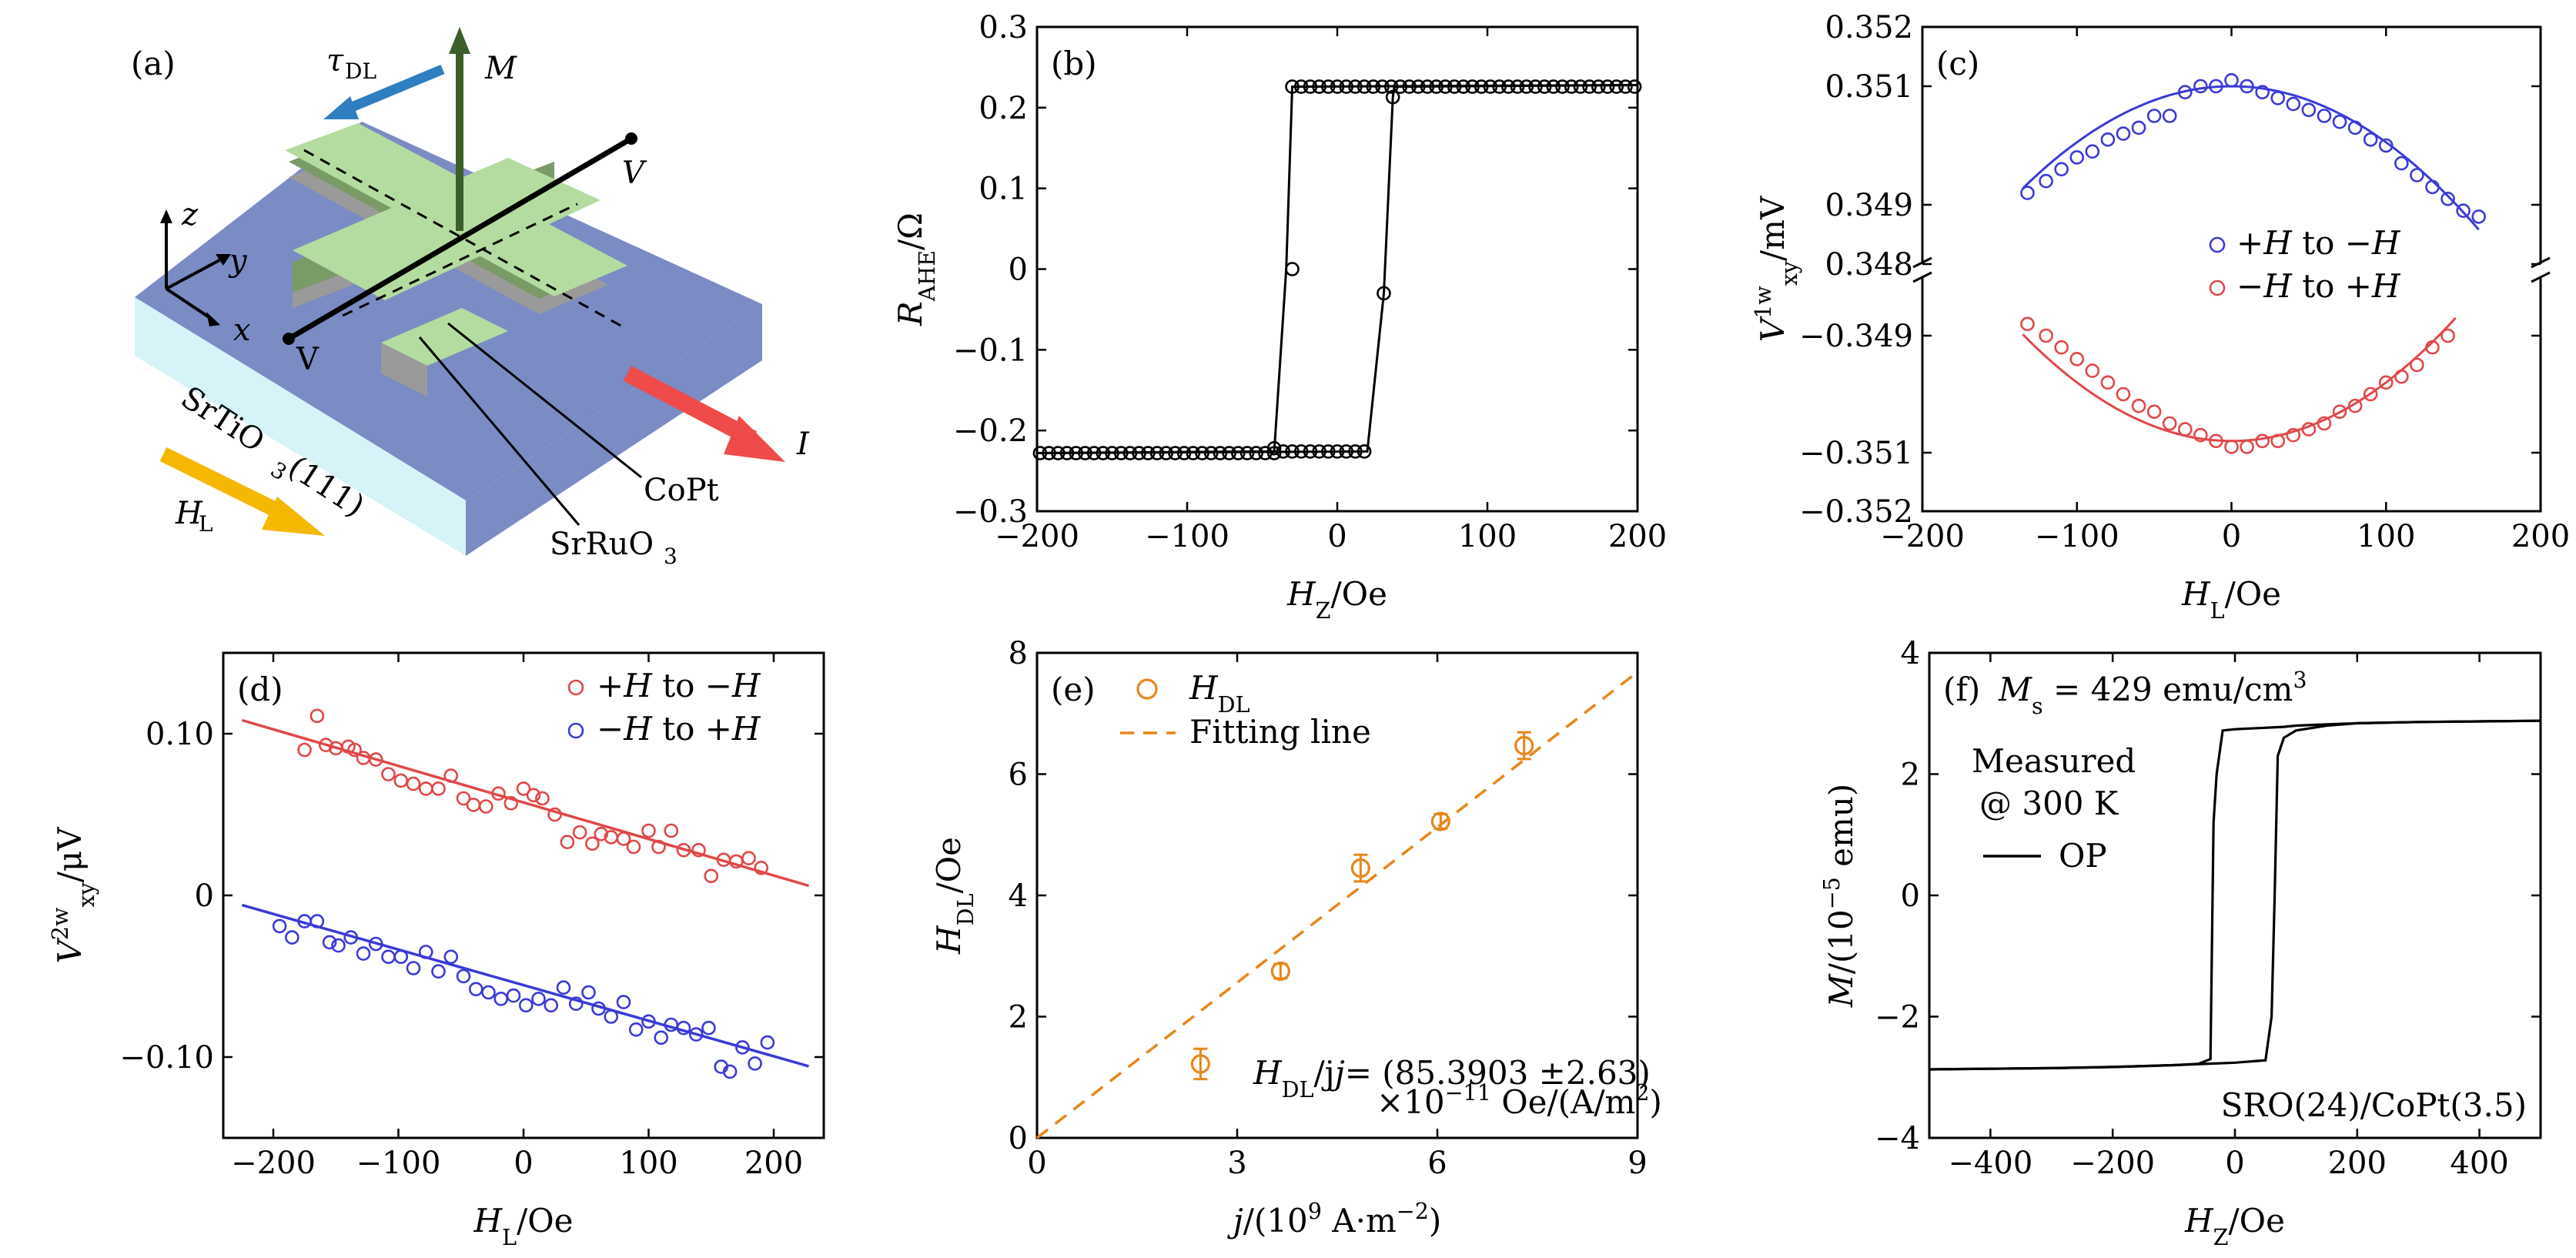 The image size is (2576, 1258). What do you see at coordinates (399, 1163) in the screenshot?
I see `panel-d-xtick-label: −100` at bounding box center [399, 1163].